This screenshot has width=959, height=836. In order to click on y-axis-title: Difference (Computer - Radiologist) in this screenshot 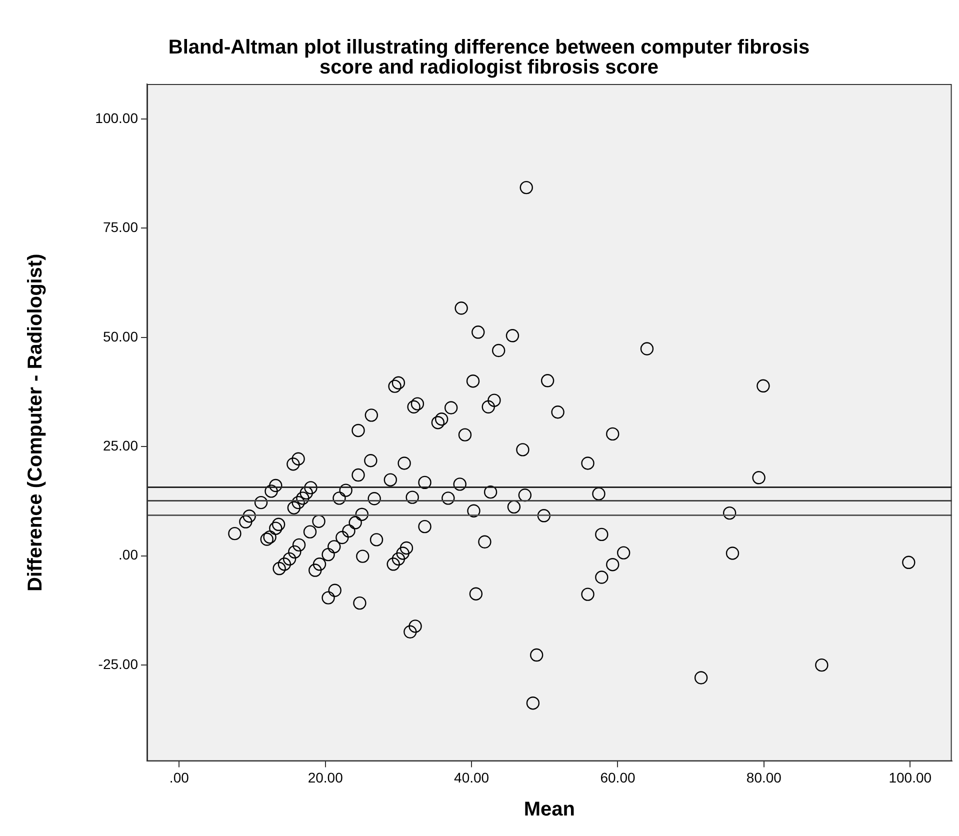, I will do `click(35, 423)`.